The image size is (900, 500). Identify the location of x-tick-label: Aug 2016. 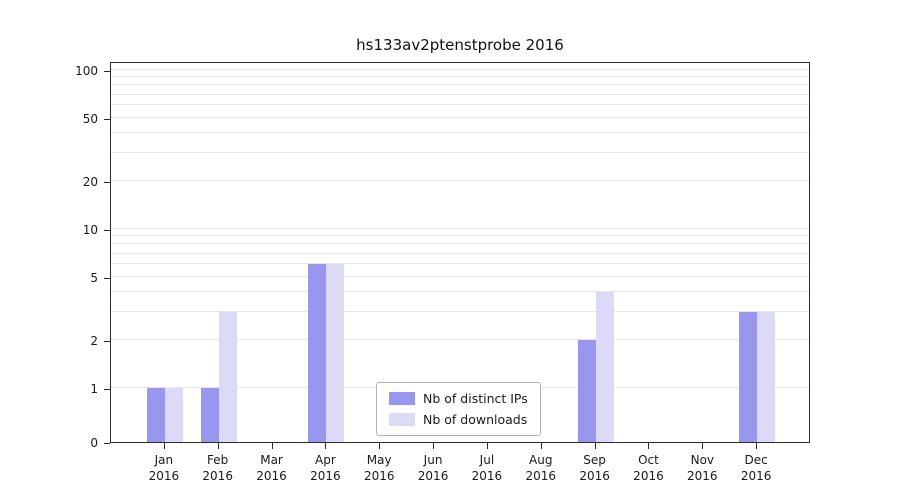
(541, 468).